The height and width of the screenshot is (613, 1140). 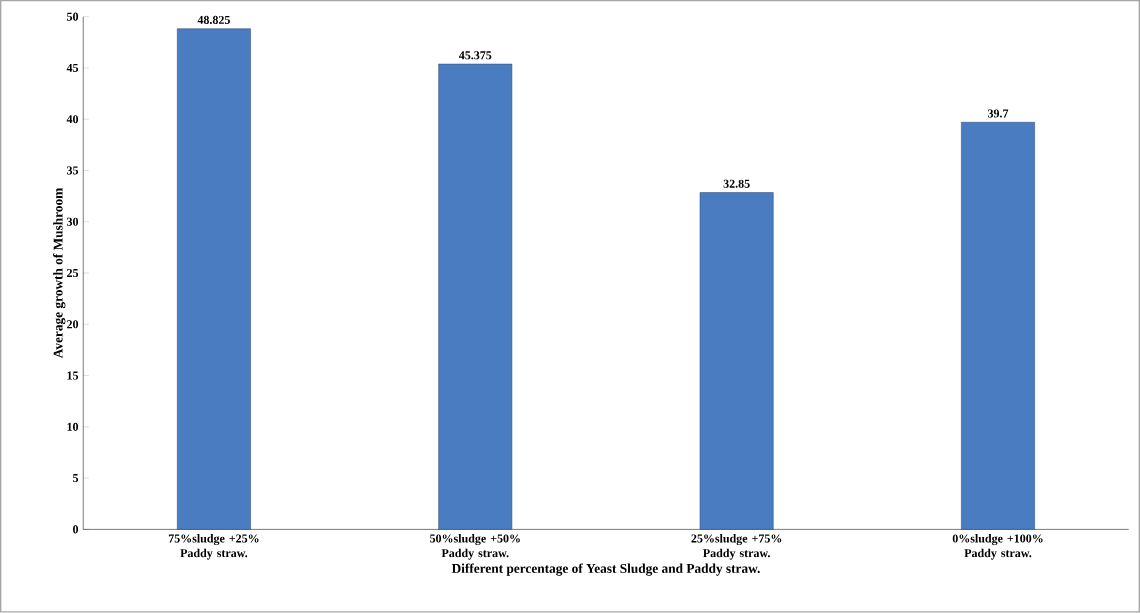 What do you see at coordinates (998, 113) in the screenshot?
I see `data-label: 39.7` at bounding box center [998, 113].